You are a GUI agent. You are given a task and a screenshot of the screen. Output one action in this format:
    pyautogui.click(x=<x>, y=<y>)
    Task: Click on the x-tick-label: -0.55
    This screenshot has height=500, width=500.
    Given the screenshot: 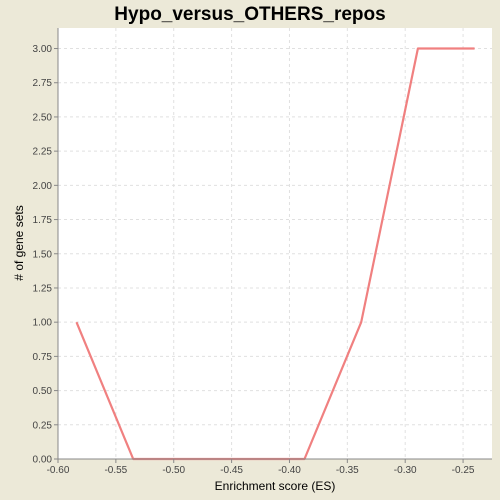 What is the action you would take?
    pyautogui.click(x=115, y=470)
    